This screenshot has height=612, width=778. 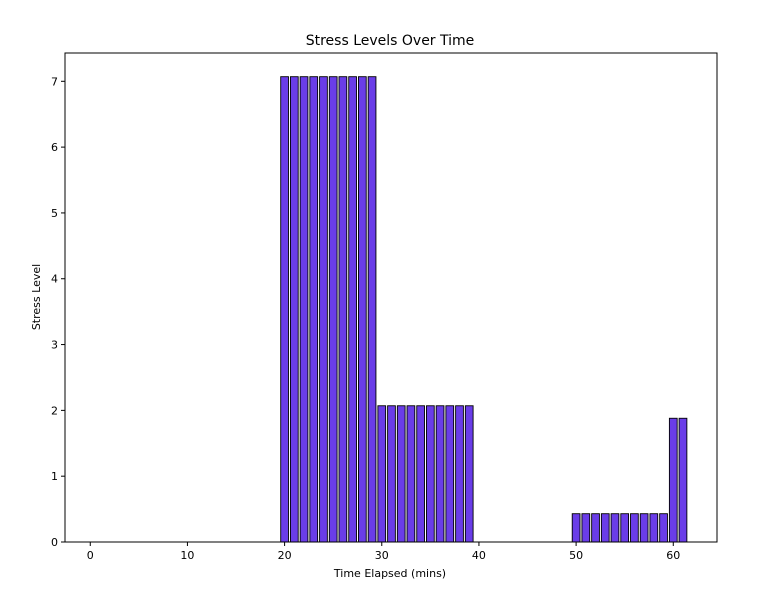 I want to click on x-tick-label-0: 0, so click(x=90, y=555).